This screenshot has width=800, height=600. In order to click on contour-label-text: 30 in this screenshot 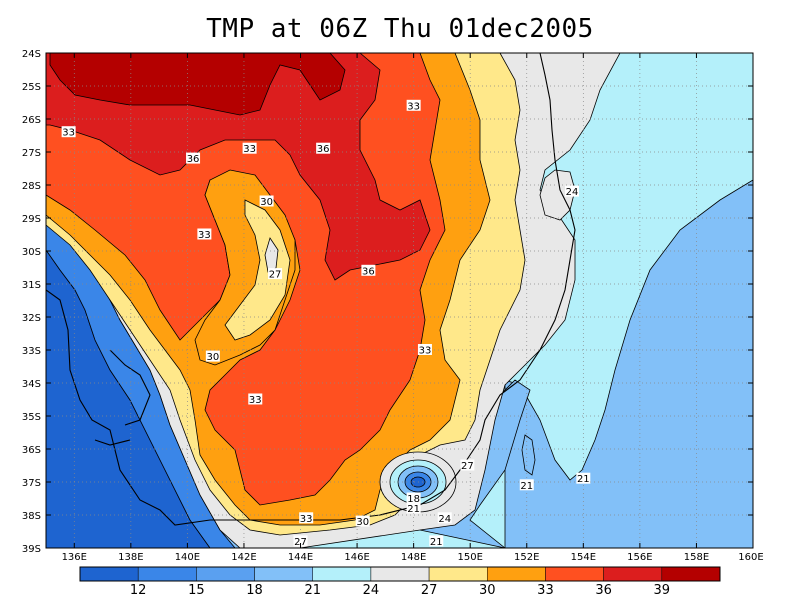, I will do `click(362, 522)`.